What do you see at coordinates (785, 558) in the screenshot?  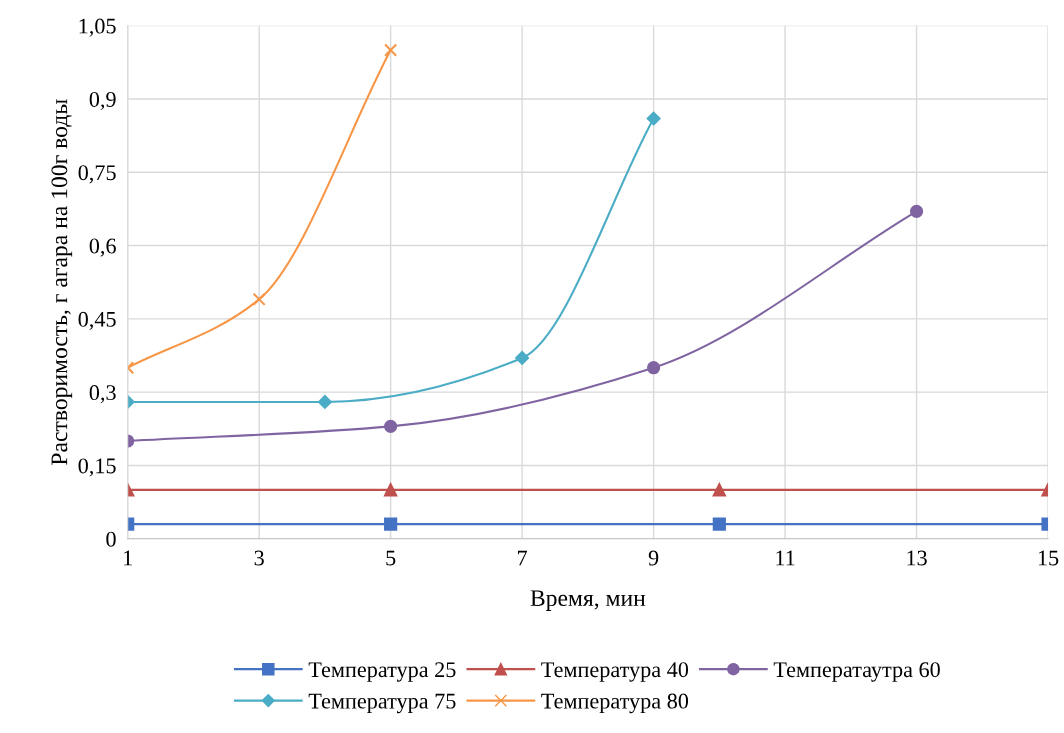 I see `x-tick-label: 11` at bounding box center [785, 558].